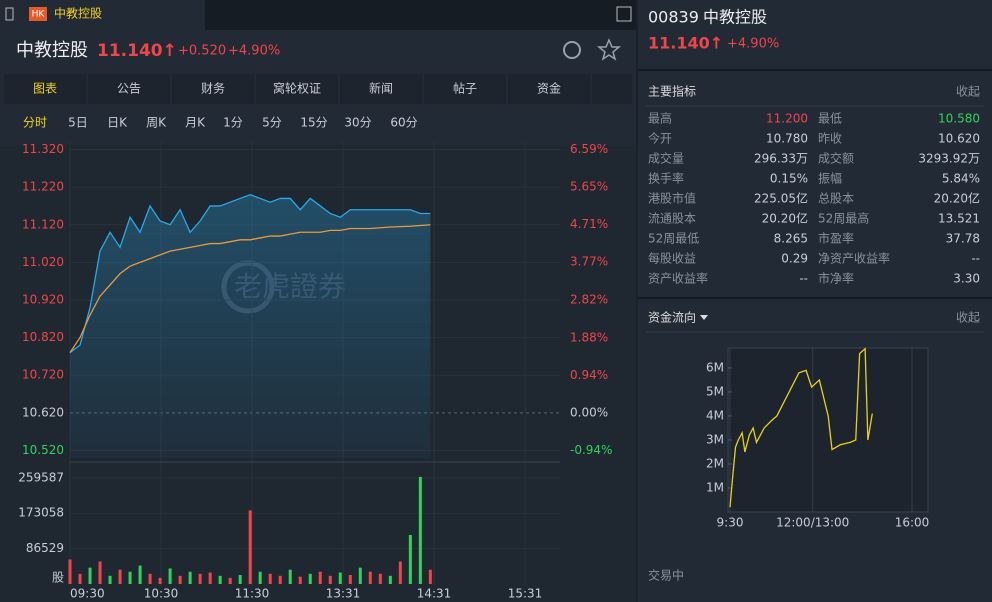 This screenshot has width=992, height=602. Describe the element at coordinates (41, 513) in the screenshot. I see `volume-tick-label: 173058` at that location.